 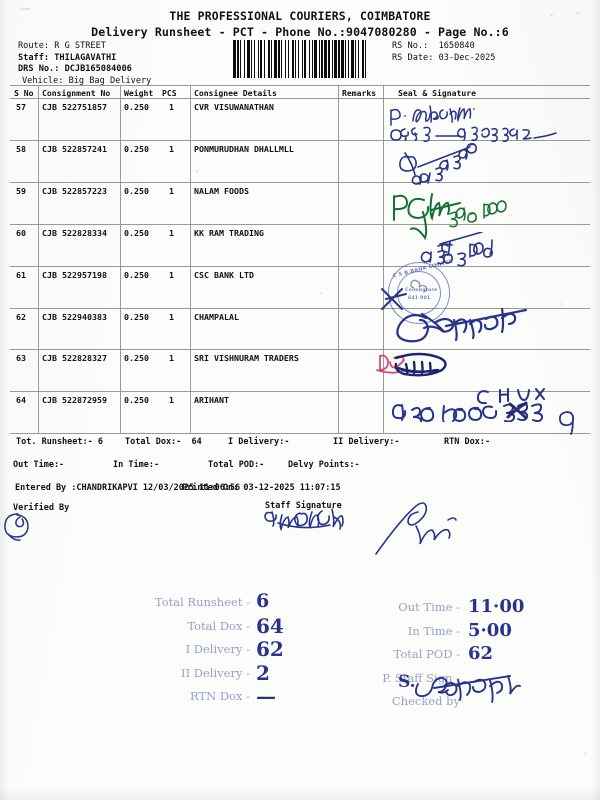 I want to click on bank-stamp-pin: 641 001, so click(x=419, y=298).